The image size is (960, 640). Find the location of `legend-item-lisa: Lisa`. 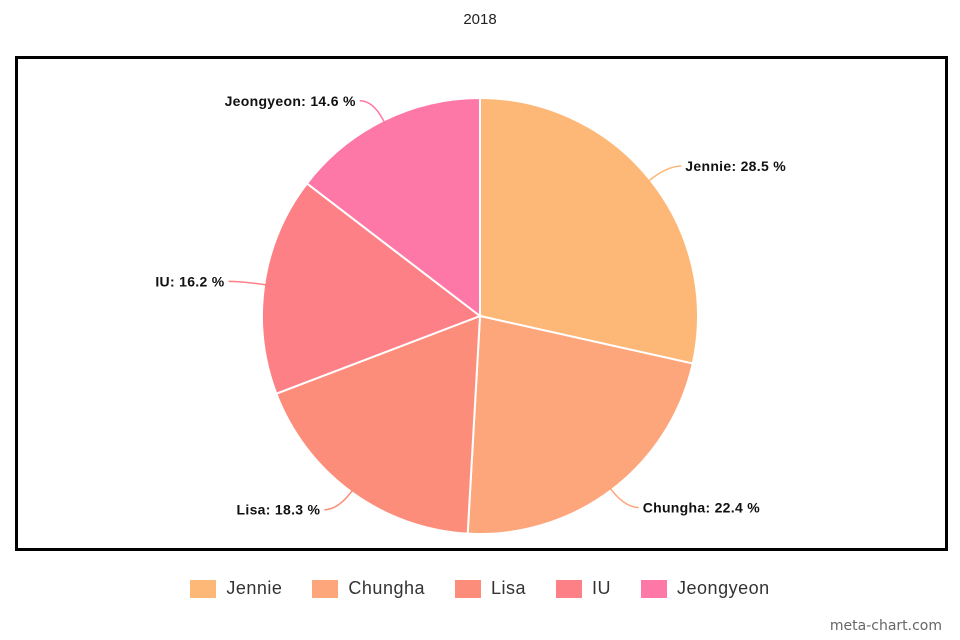

legend-item-lisa: Lisa is located at coordinates (490, 588).